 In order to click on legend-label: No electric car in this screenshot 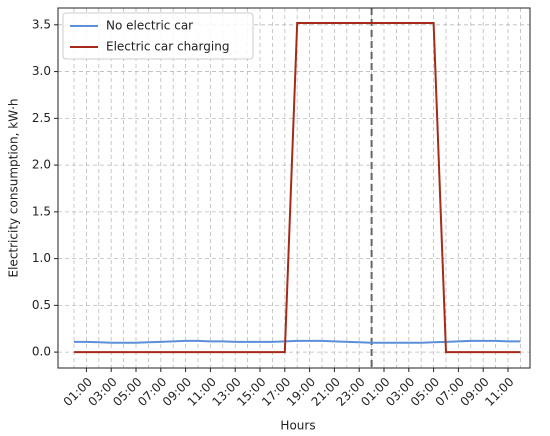, I will do `click(149, 26)`.